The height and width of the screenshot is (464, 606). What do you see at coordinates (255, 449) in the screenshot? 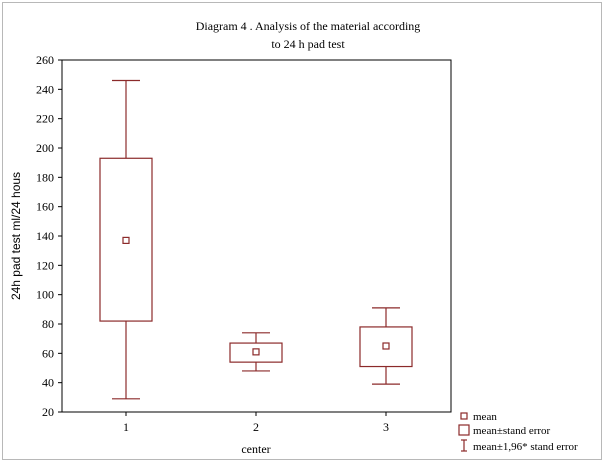
I see `x-axis-label: center` at bounding box center [255, 449].